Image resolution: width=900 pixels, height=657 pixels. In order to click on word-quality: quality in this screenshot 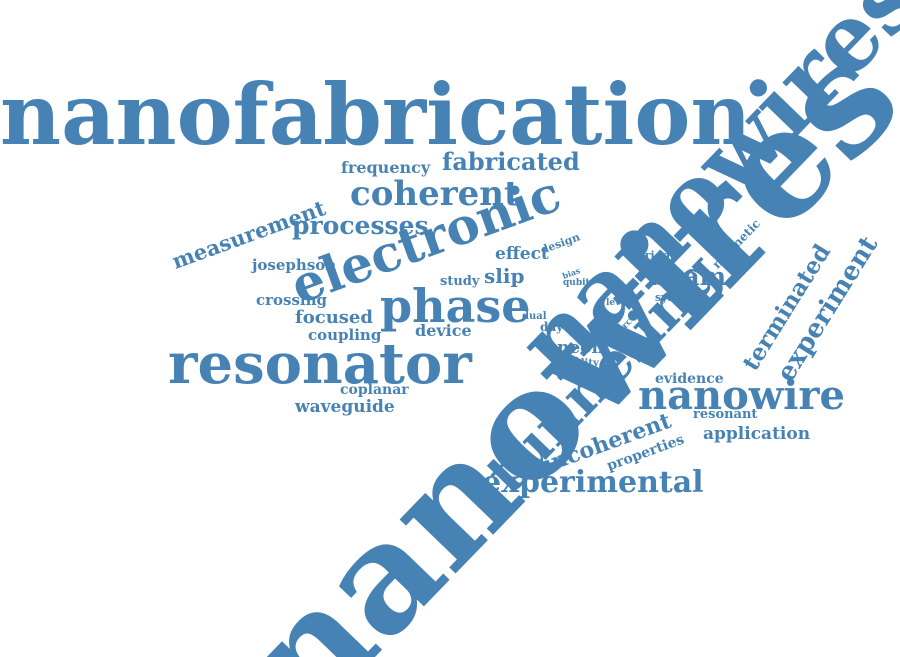, I will do `click(579, 363)`.